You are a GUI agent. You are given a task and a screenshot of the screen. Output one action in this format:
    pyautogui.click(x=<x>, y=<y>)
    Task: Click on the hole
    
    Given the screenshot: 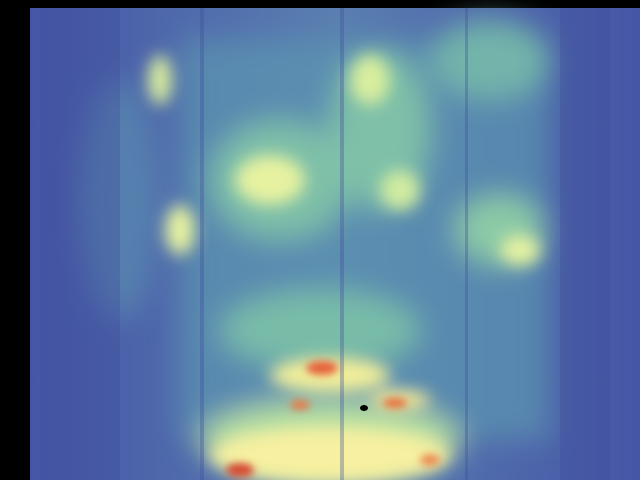 What is the action you would take?
    pyautogui.click(x=364, y=408)
    